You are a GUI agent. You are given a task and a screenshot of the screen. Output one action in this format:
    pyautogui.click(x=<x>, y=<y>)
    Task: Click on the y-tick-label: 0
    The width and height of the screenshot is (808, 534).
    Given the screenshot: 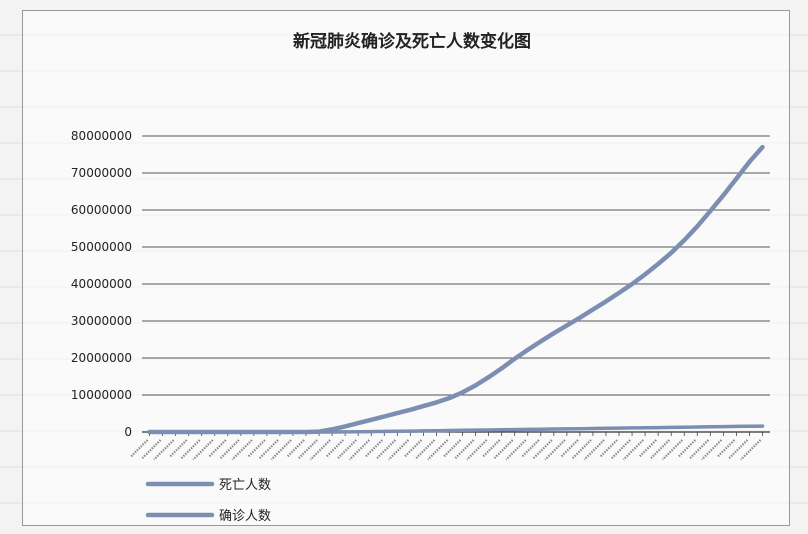 What is the action you would take?
    pyautogui.click(x=128, y=432)
    